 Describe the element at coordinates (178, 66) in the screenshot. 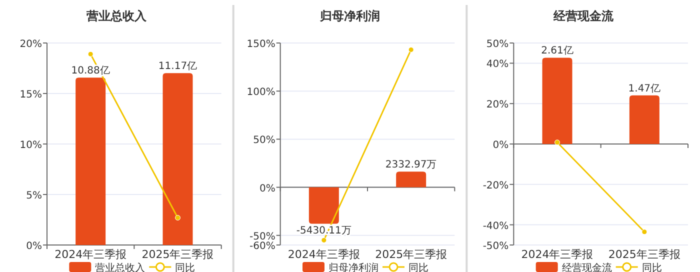

I see `data-label: 11.17亿` at that location.